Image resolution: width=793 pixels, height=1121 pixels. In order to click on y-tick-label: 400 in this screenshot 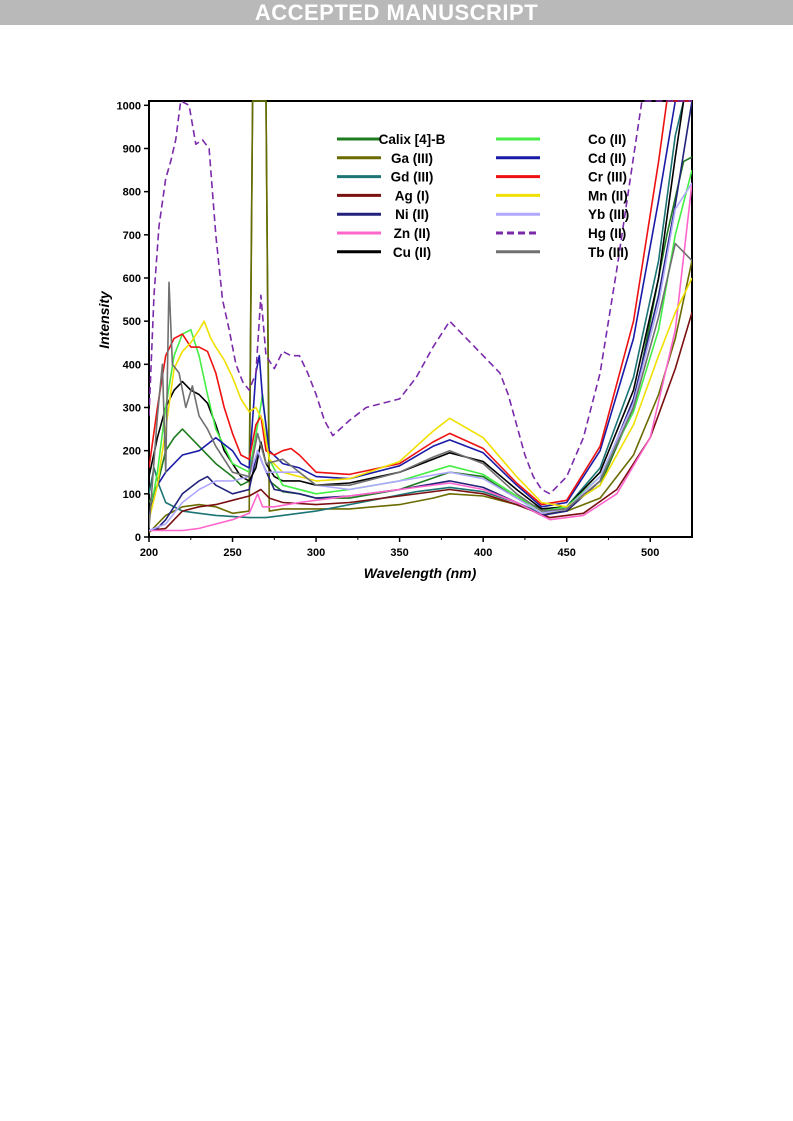, I will do `click(132, 365)`.